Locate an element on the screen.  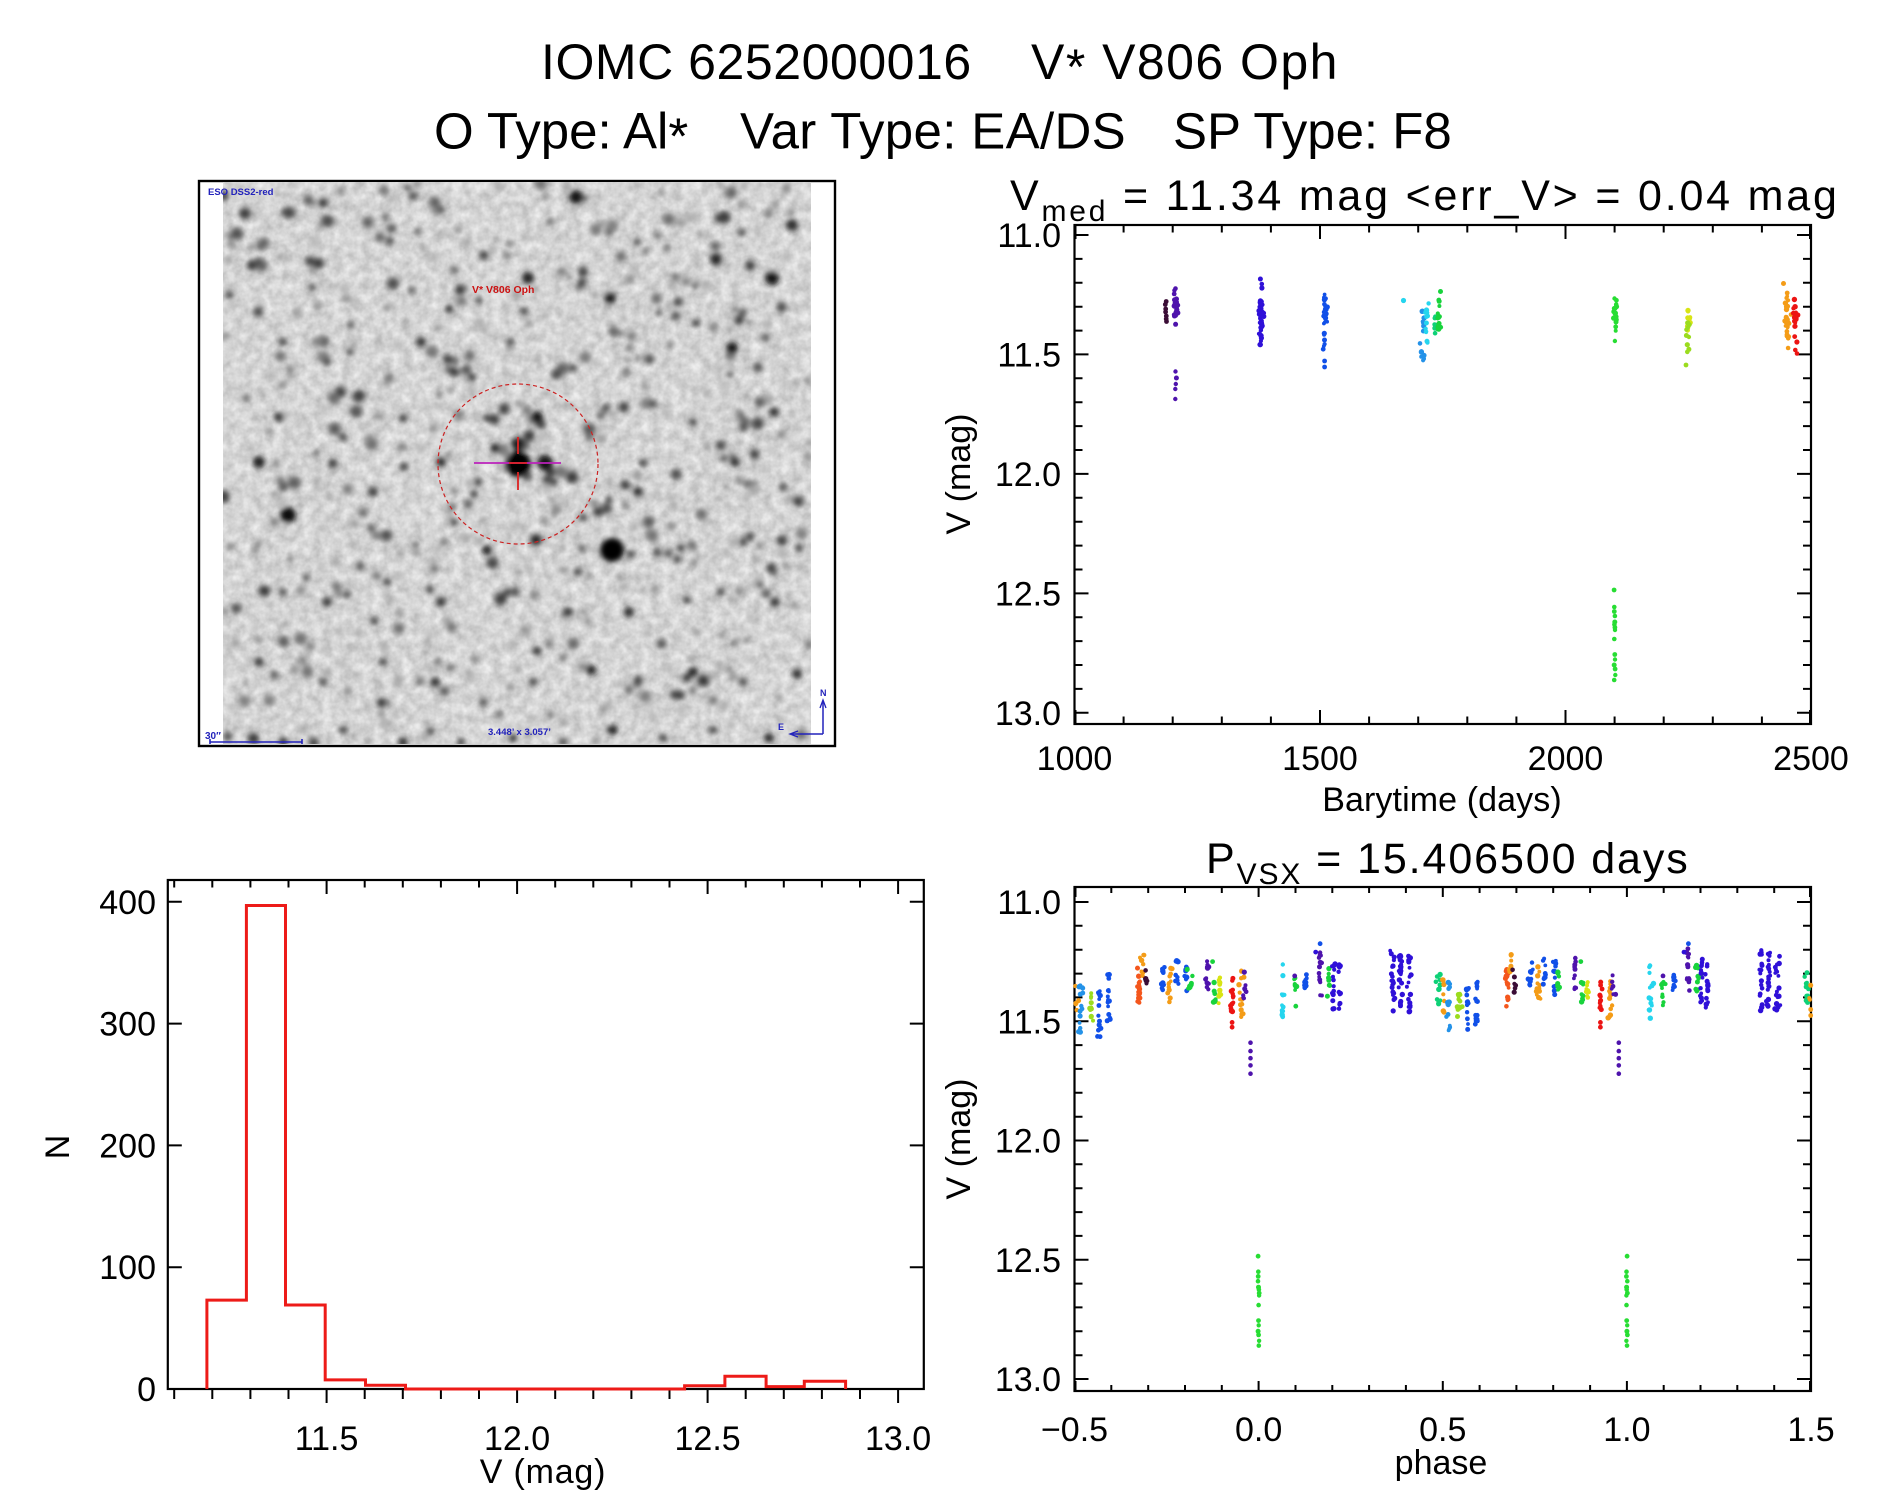
svg-text: 3.448’ x 3.057’ is located at coordinates (519, 732).